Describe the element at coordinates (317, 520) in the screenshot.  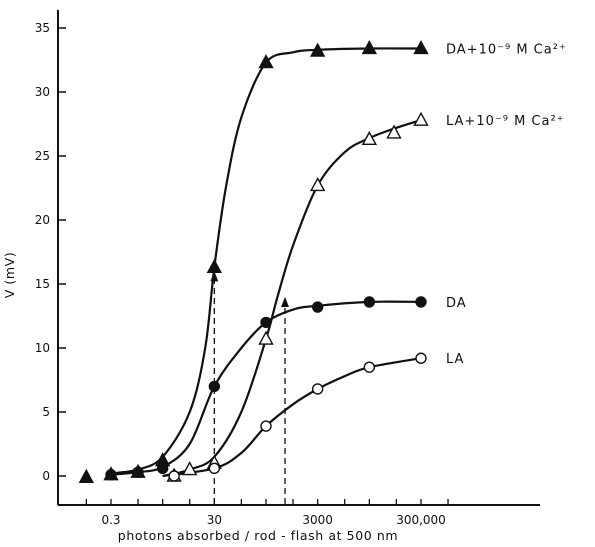
I see `x-tick-label: 3000` at that location.